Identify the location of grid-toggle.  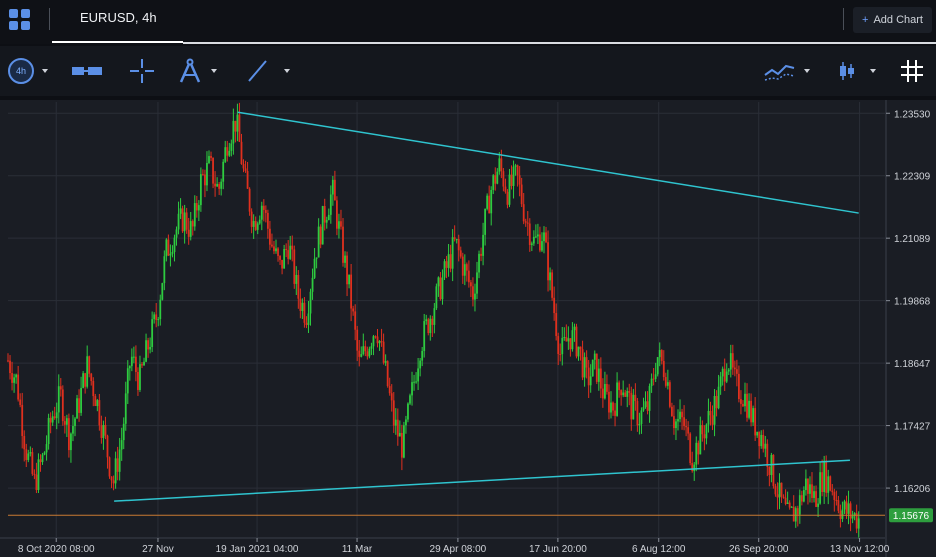
(912, 71).